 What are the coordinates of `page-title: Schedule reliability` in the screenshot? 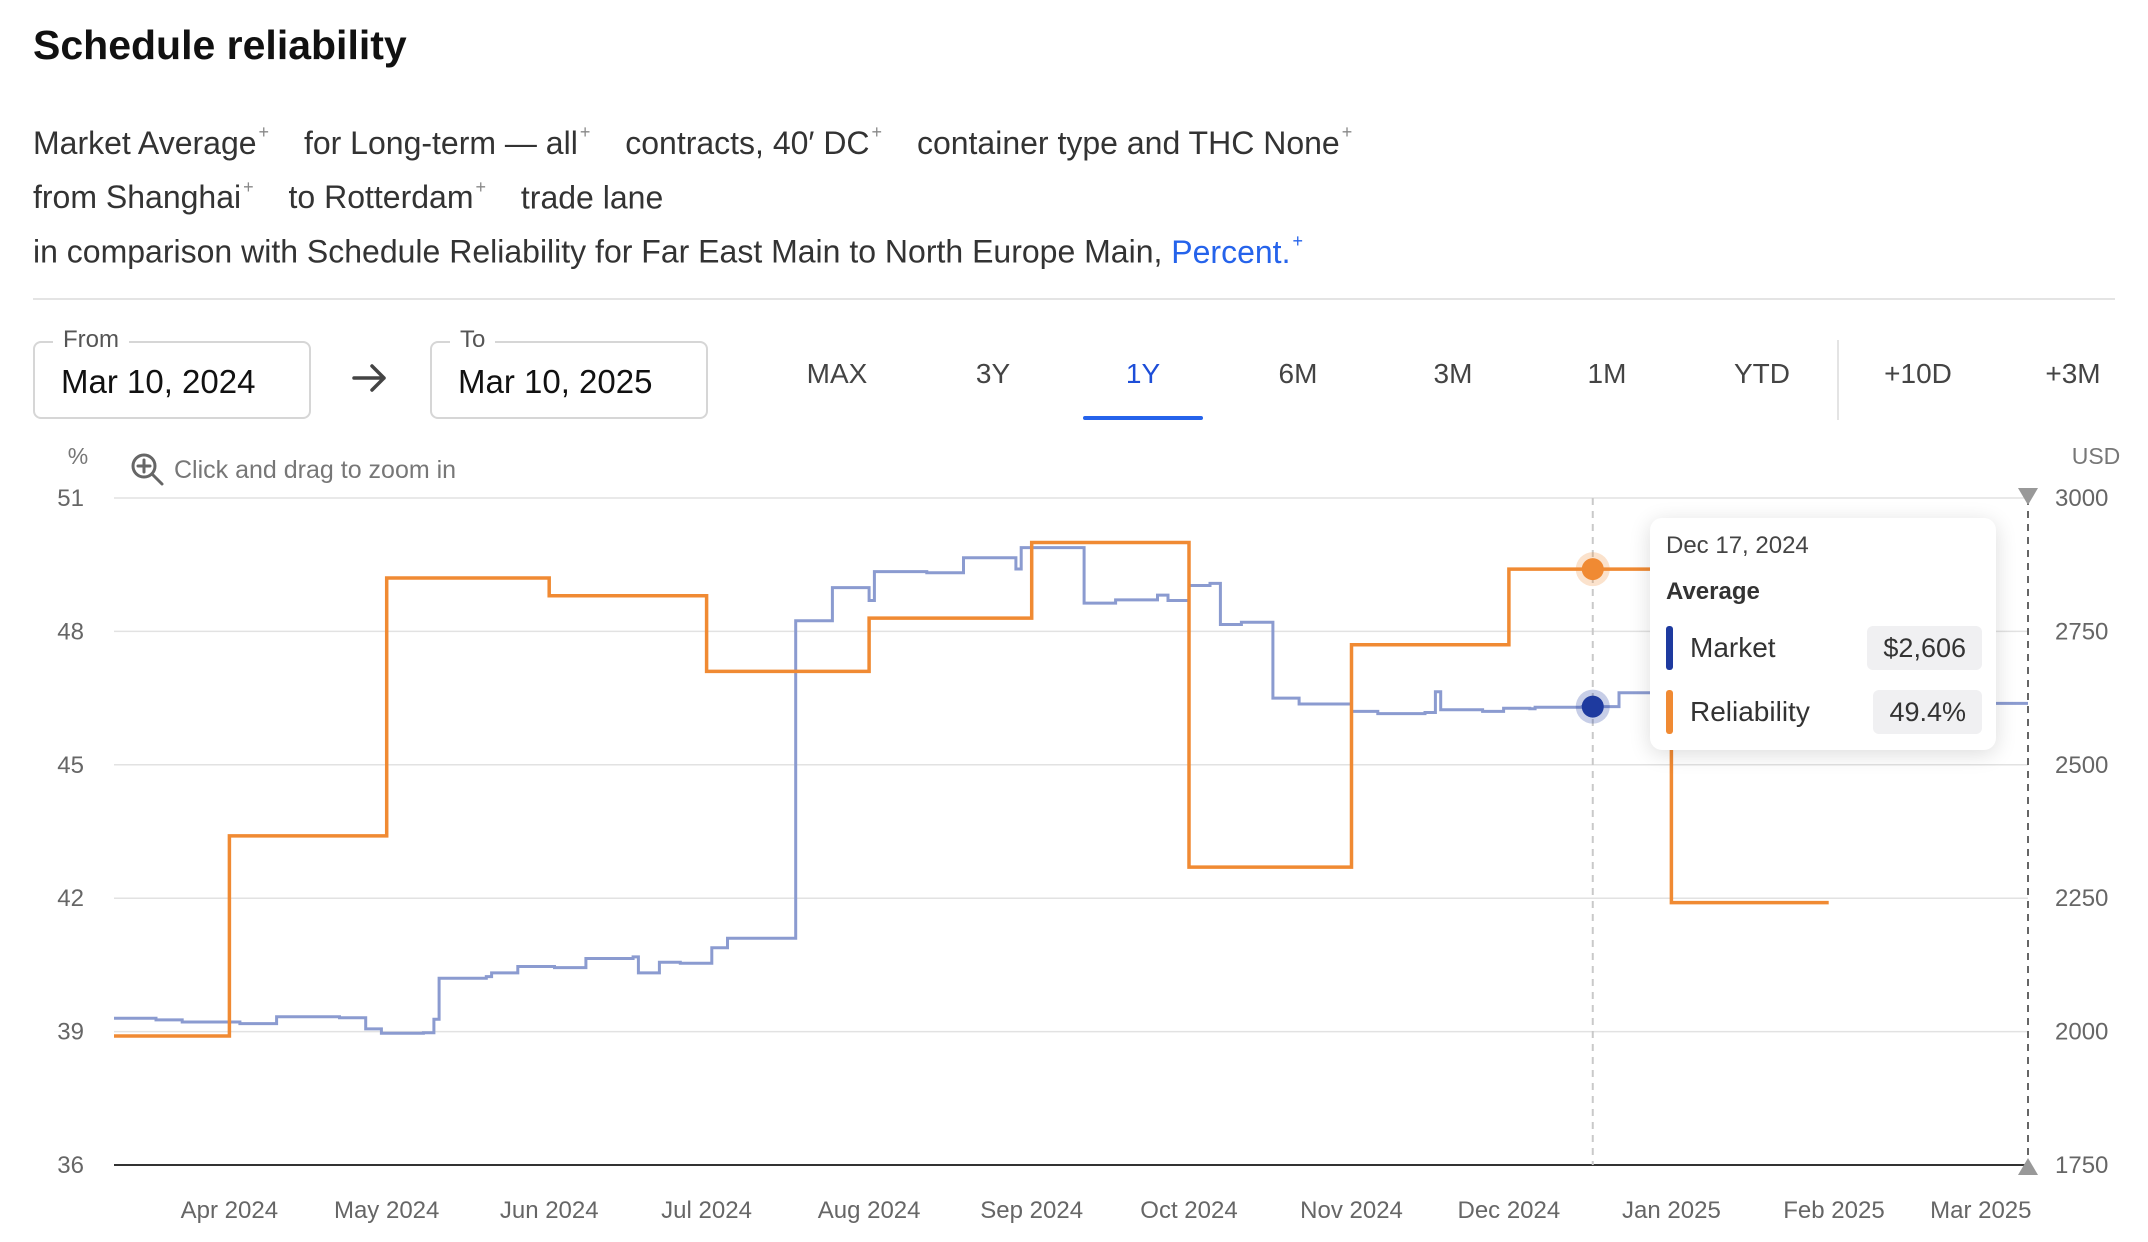 It's located at (220, 45).